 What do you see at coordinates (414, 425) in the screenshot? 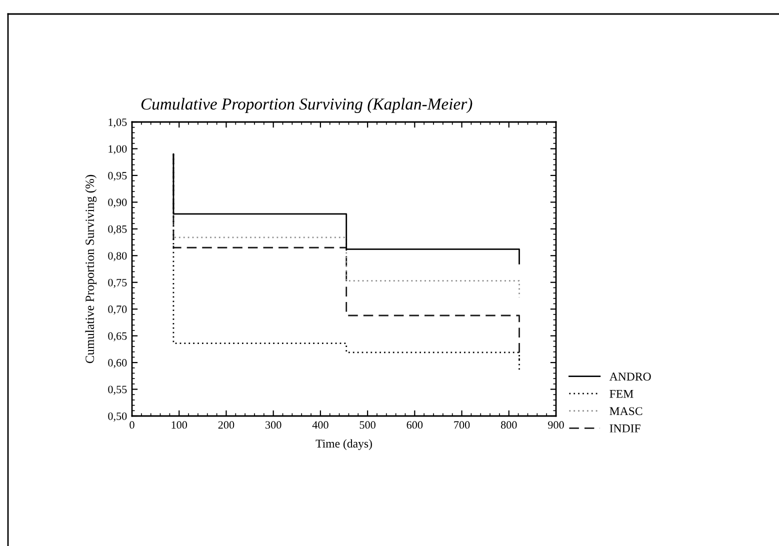
I see `x-tick-label: 600` at bounding box center [414, 425].